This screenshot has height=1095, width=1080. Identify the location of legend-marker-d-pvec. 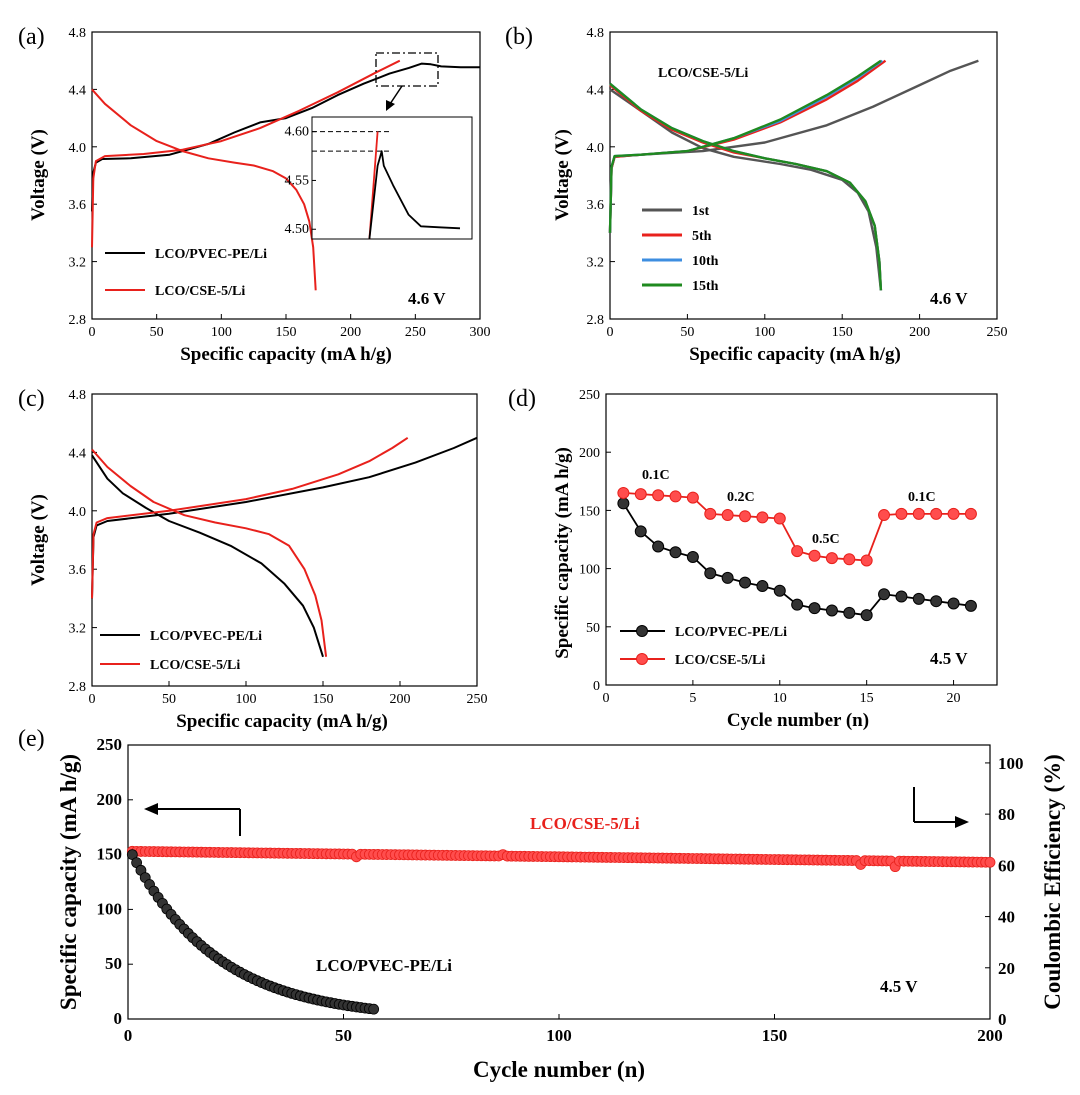
(642, 631).